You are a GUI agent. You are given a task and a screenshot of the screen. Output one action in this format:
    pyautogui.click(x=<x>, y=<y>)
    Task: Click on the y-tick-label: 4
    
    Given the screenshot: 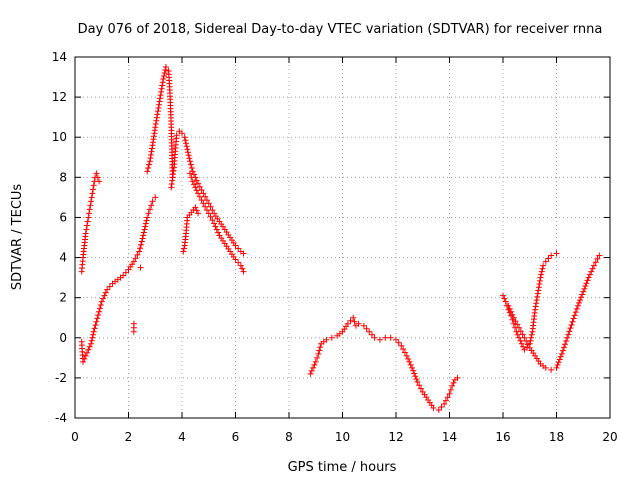 What is the action you would take?
    pyautogui.click(x=63, y=258)
    